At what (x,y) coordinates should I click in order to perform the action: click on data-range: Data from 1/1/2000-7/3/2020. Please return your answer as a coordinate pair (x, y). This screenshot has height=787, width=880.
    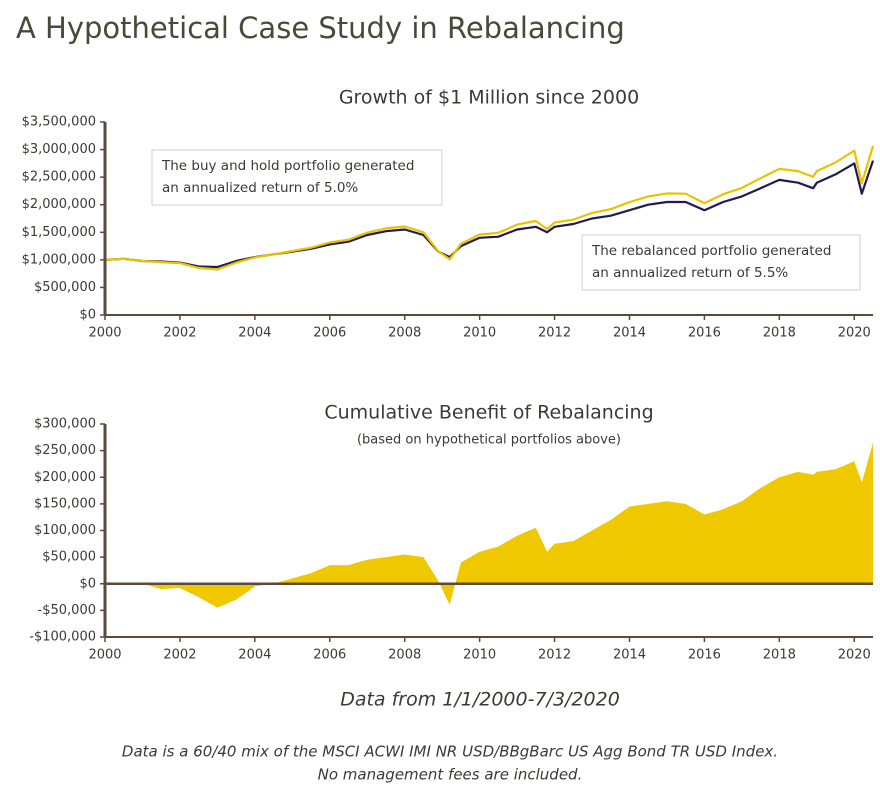
    Looking at the image, I should click on (480, 700).